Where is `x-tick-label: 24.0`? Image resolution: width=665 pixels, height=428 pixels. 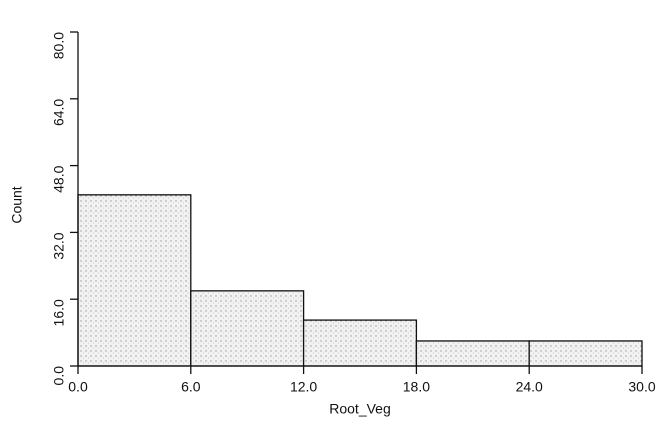
x-tick-label: 24.0 is located at coordinates (529, 387).